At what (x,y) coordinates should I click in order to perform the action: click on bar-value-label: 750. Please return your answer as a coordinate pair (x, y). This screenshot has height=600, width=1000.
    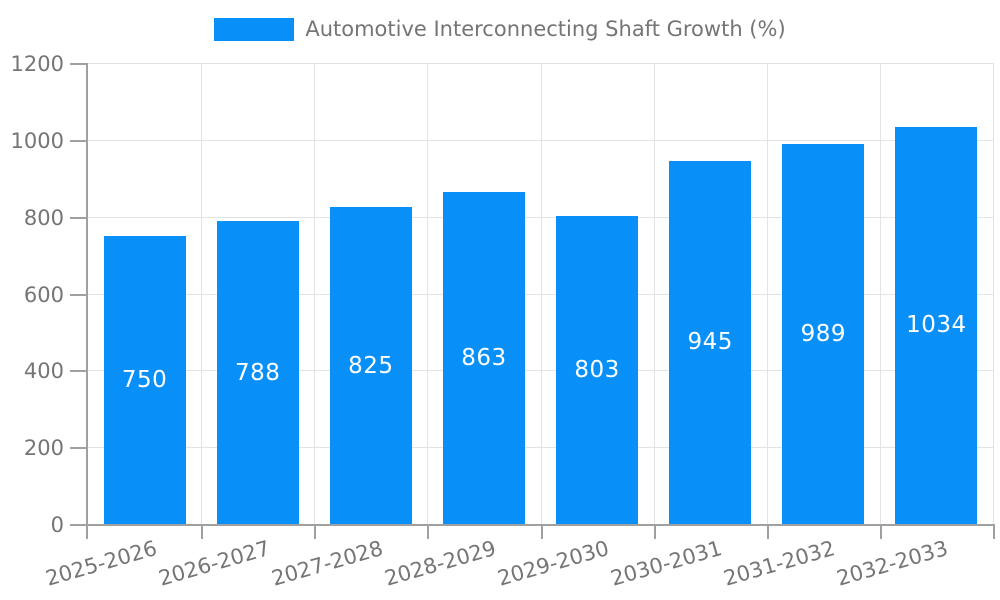
    Looking at the image, I should click on (144, 379).